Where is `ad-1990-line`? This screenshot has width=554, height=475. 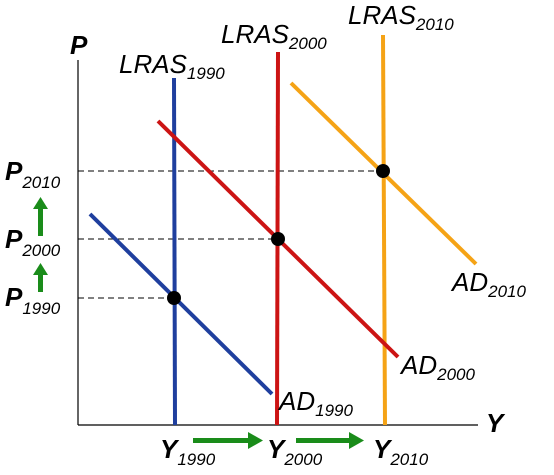
ad-1990-line is located at coordinates (181, 304).